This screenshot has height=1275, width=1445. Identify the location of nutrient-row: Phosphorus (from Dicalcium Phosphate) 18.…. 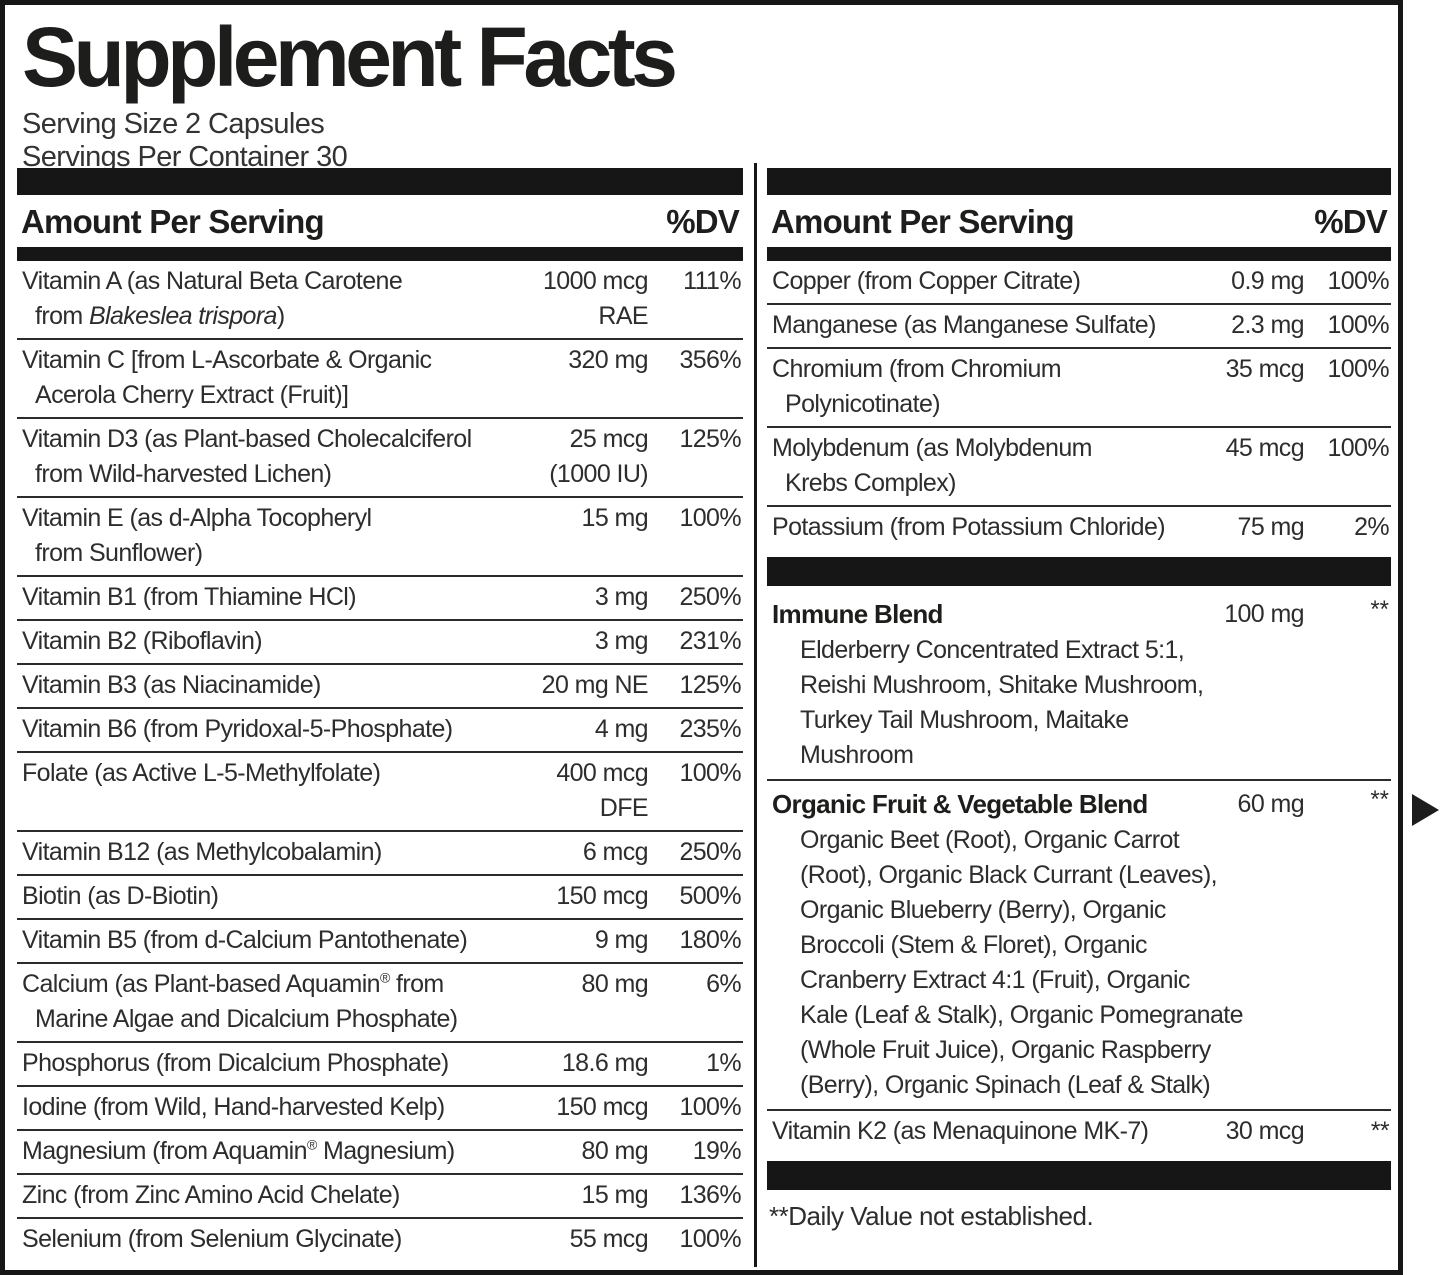
(380, 1063).